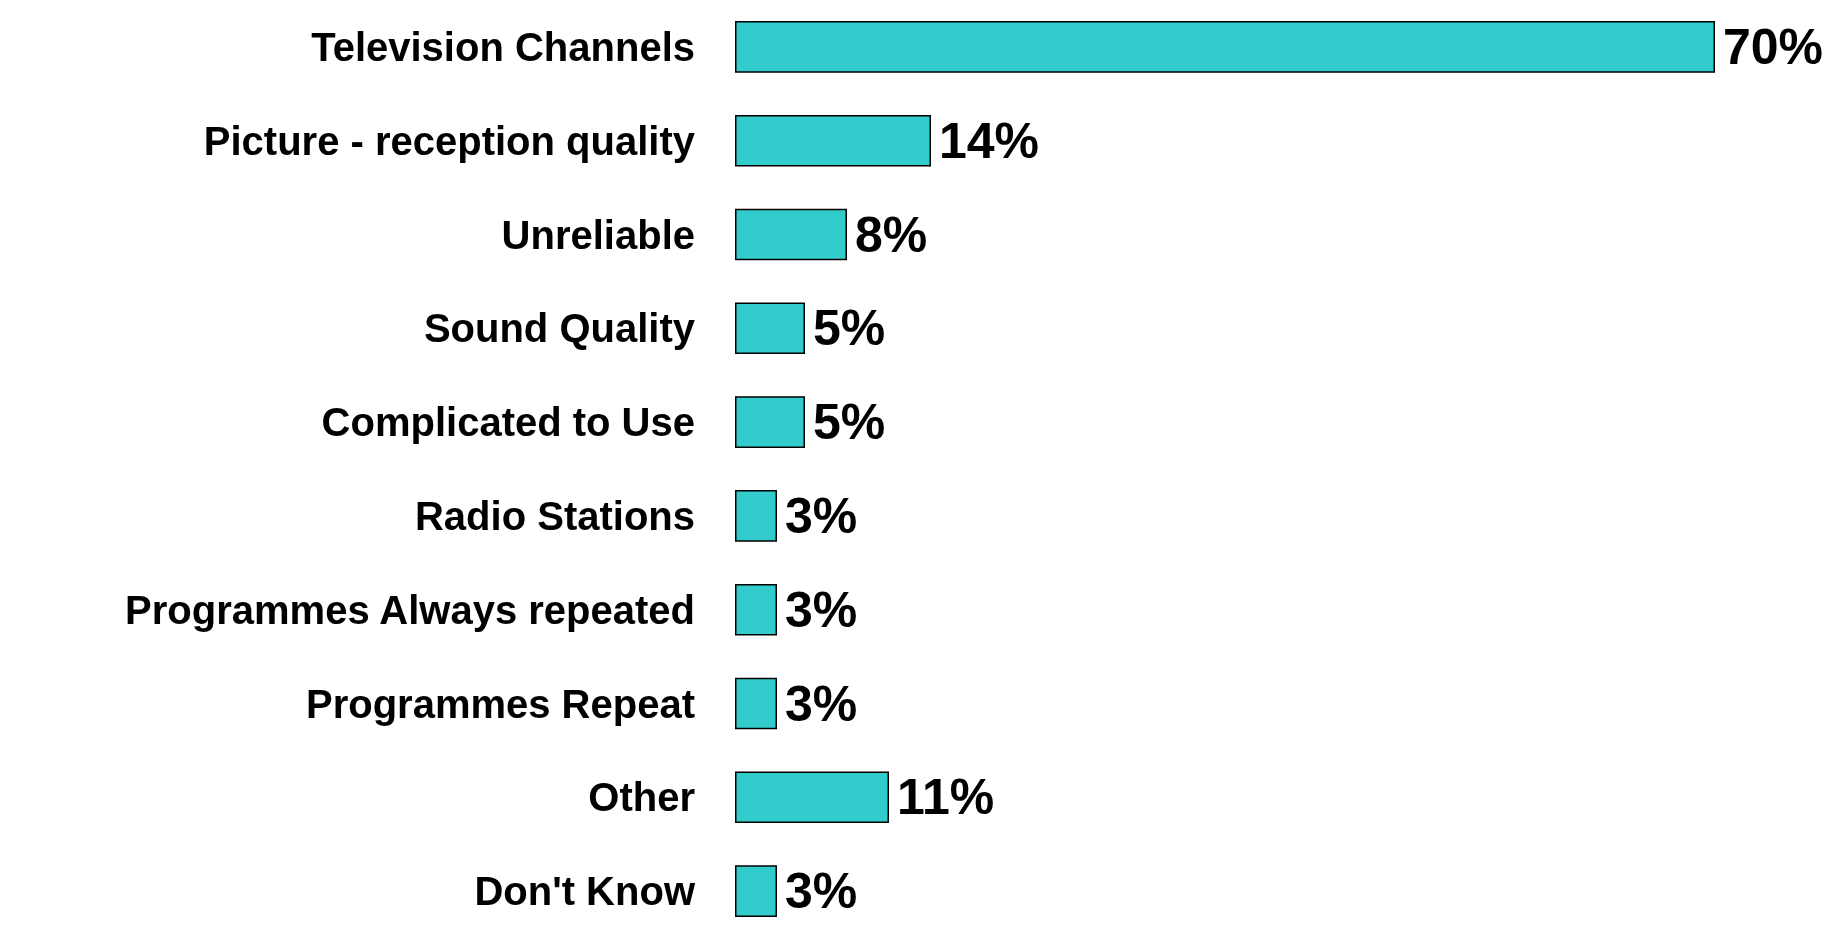 The image size is (1845, 938). I want to click on y-tick-label: Programmes Always repeated, so click(410, 609).